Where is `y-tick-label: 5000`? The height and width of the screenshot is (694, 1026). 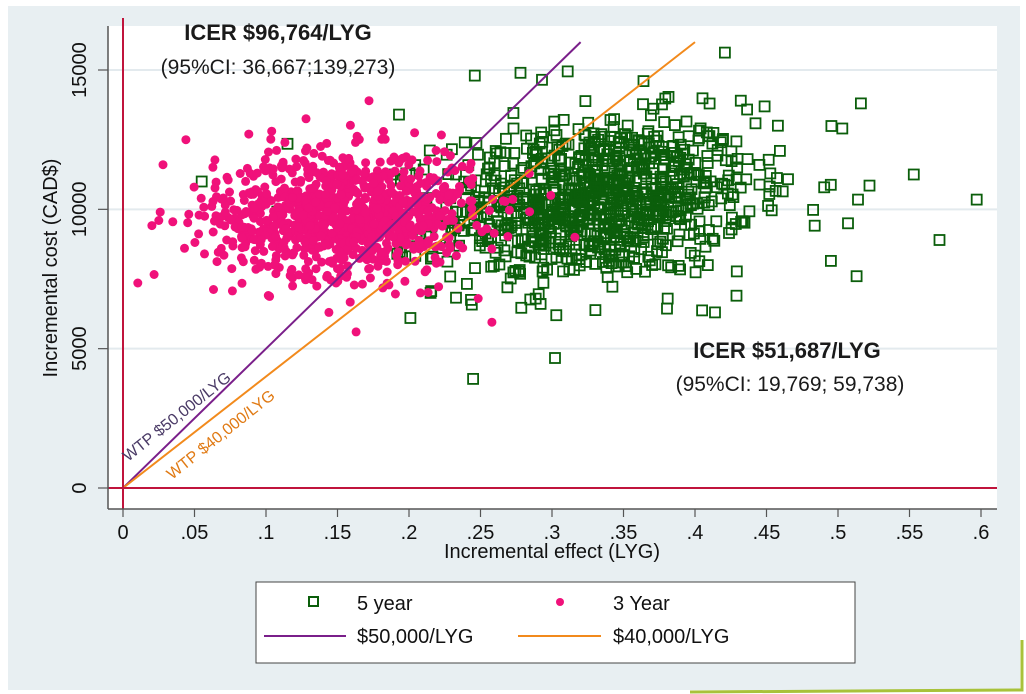 y-tick-label: 5000 is located at coordinates (80, 348).